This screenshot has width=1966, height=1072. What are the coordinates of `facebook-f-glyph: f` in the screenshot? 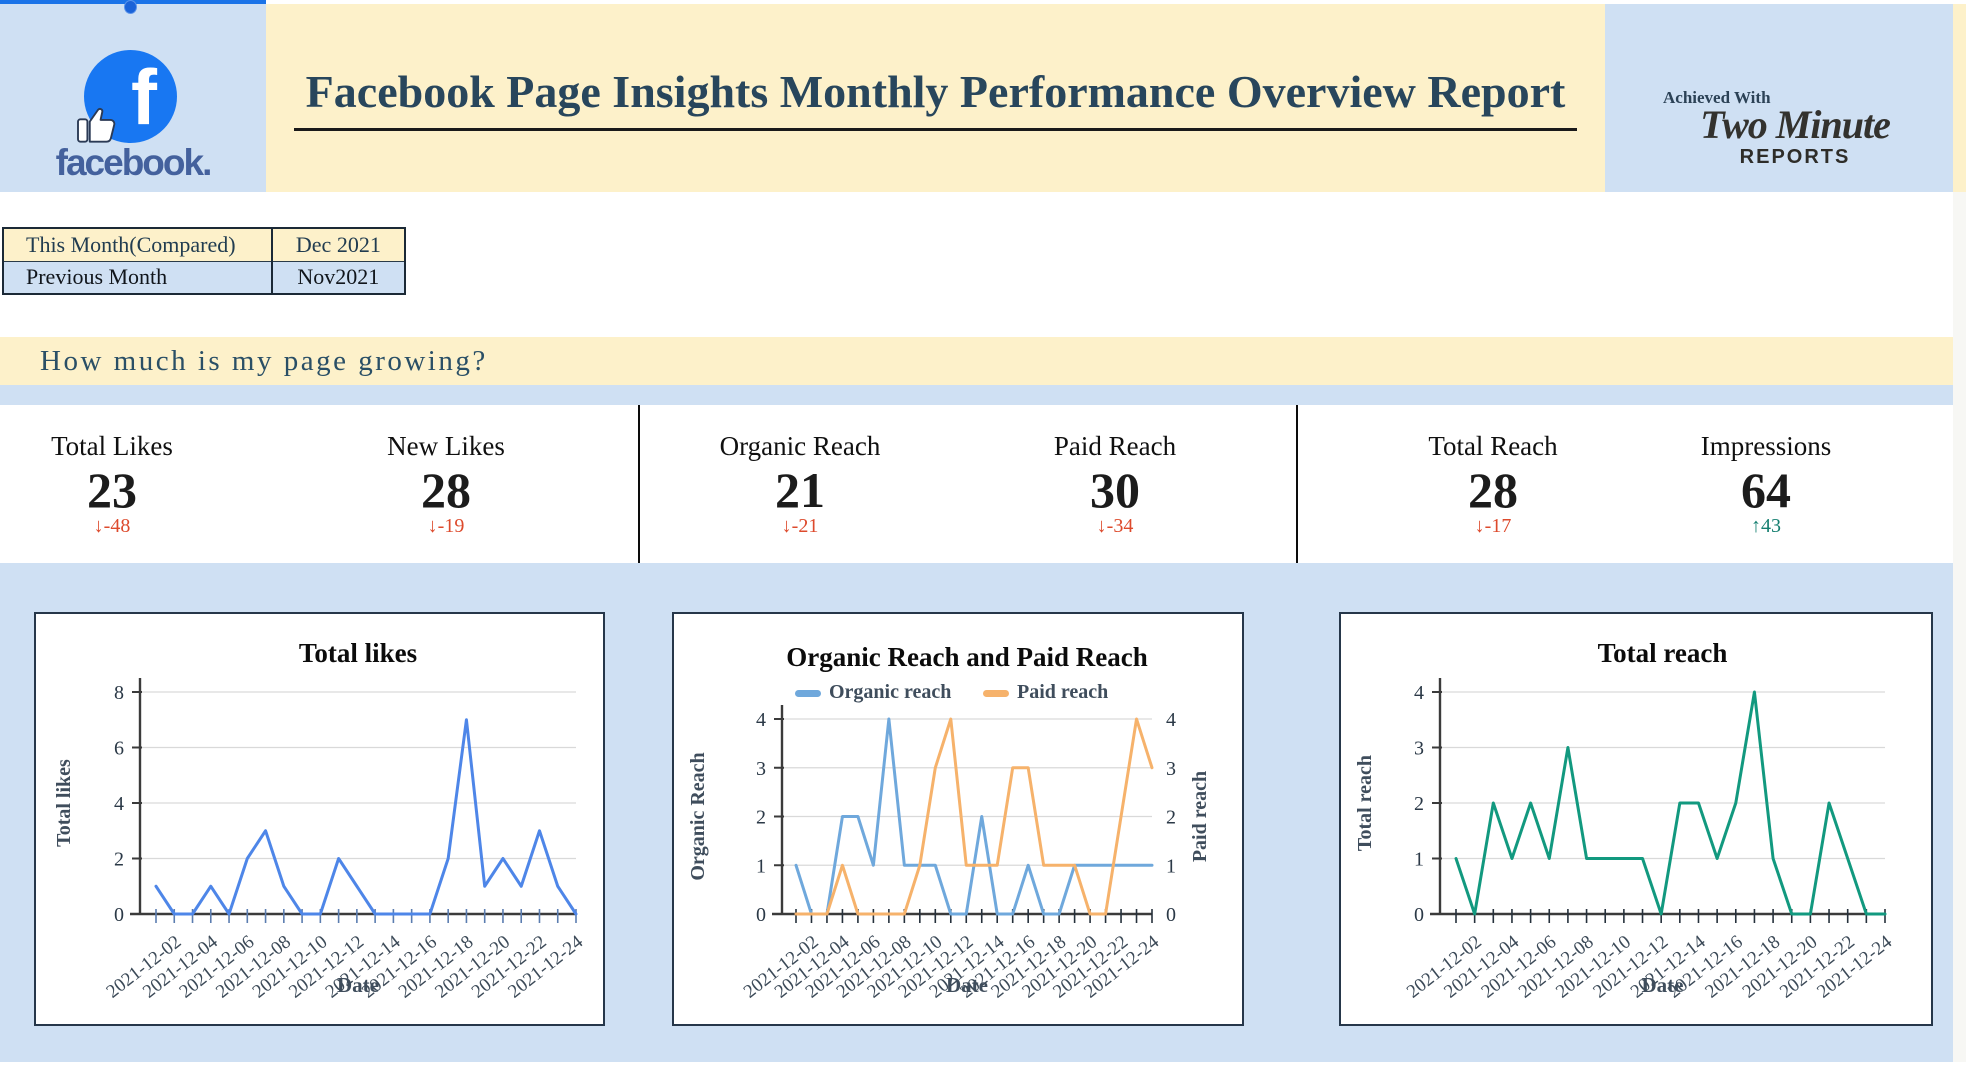 It's located at (144, 97).